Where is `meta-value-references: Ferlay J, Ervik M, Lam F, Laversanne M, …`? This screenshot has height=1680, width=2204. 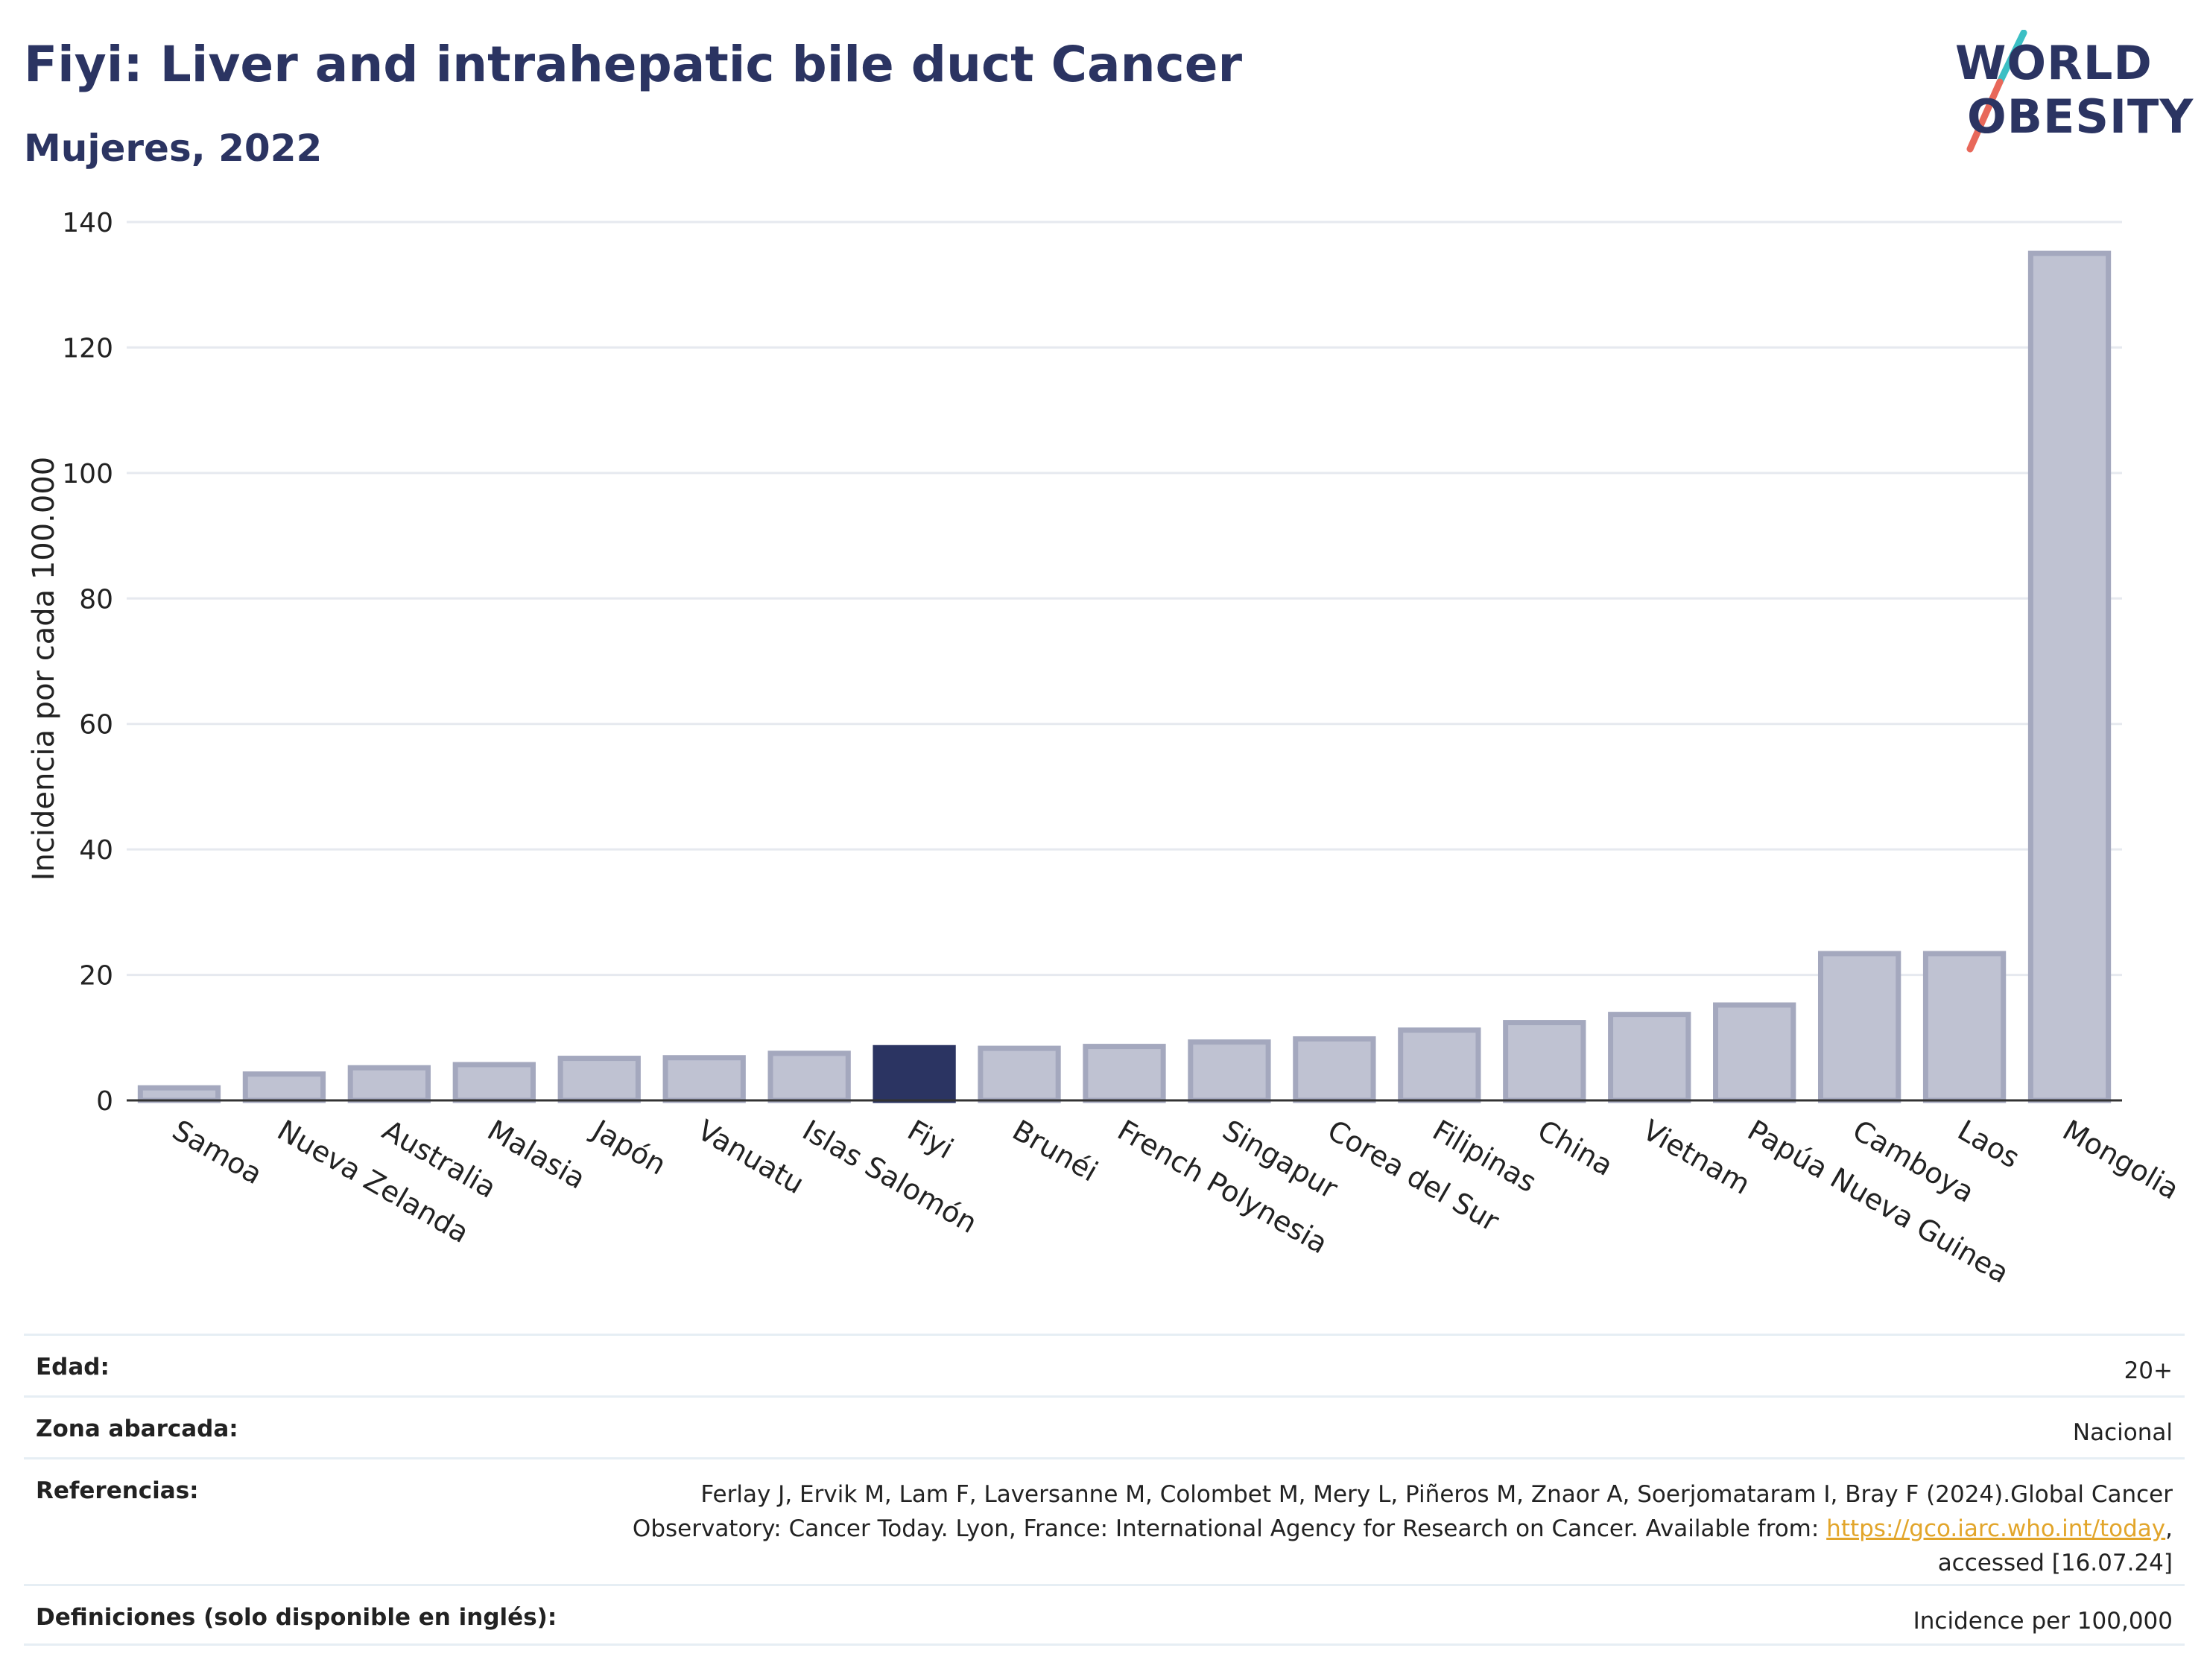 meta-value-references: Ferlay J, Ervik M, Lam F, Laversanne M, … is located at coordinates (1372, 1530).